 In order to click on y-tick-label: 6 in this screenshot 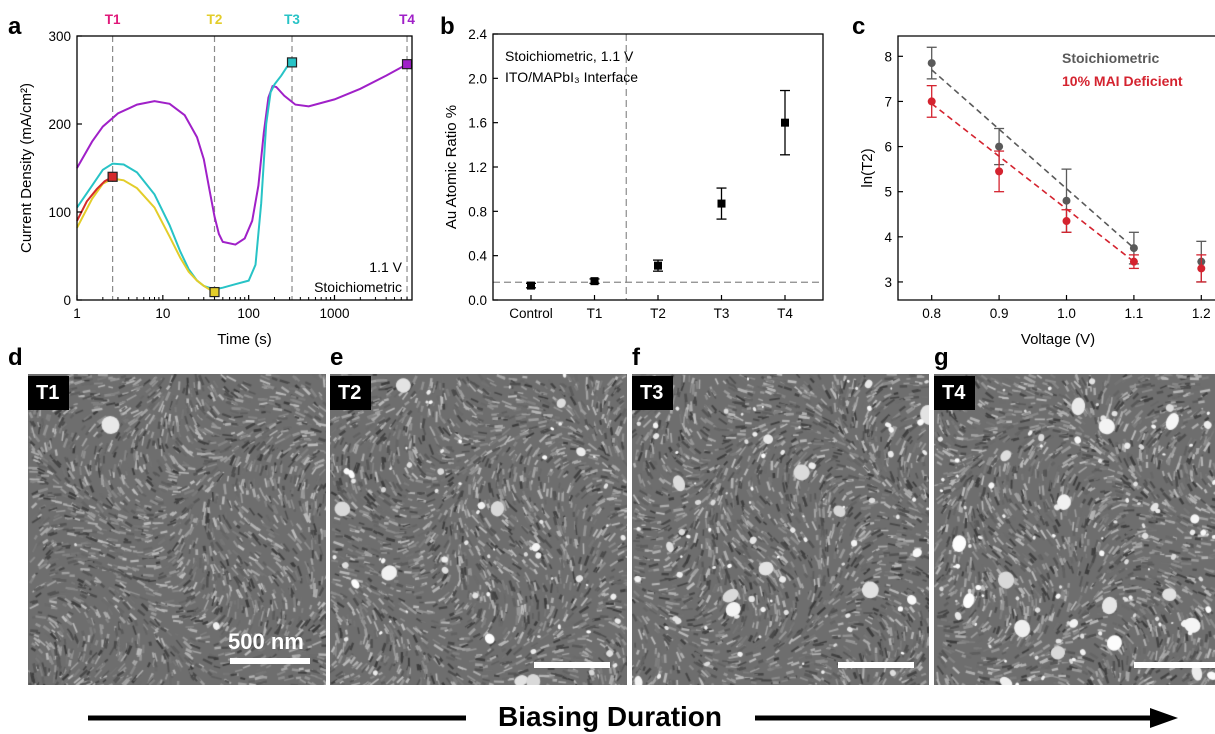, I will do `click(888, 147)`.